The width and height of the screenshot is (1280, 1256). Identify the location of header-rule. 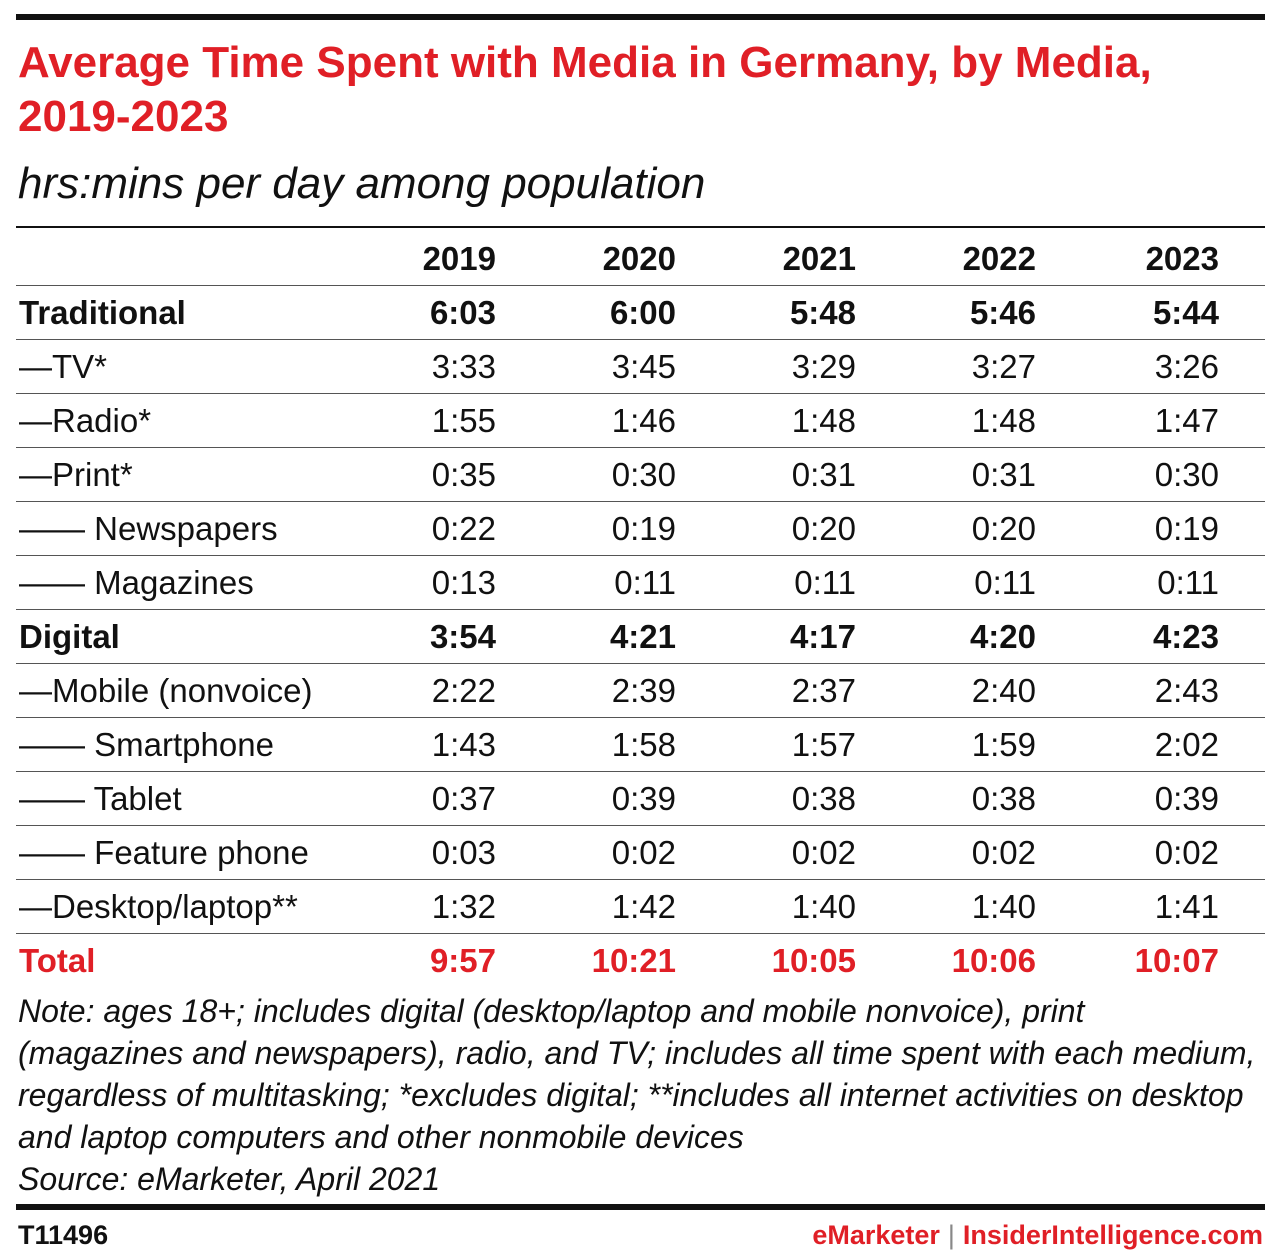
(640, 227).